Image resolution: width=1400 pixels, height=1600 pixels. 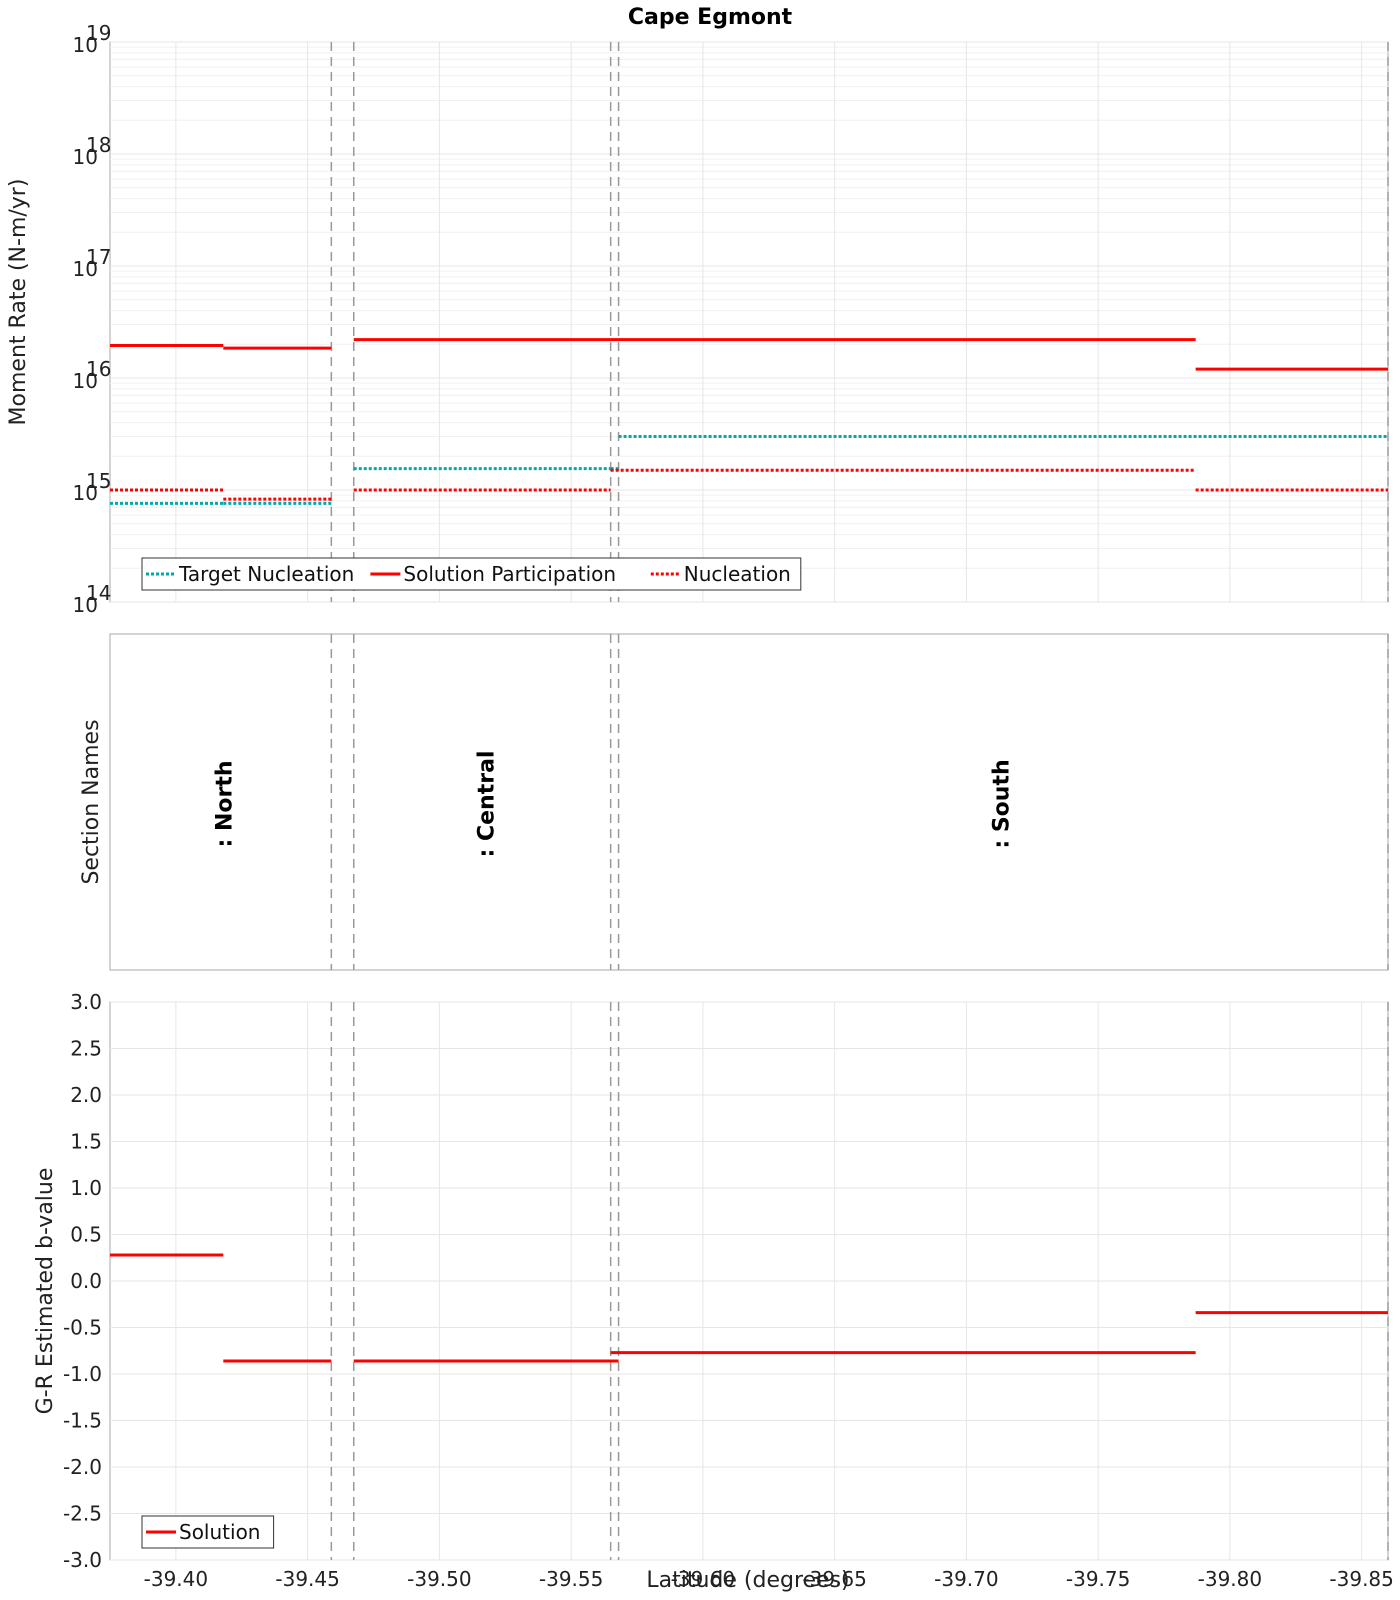 I want to click on y-tick-label: 0.0, so click(x=86, y=1281).